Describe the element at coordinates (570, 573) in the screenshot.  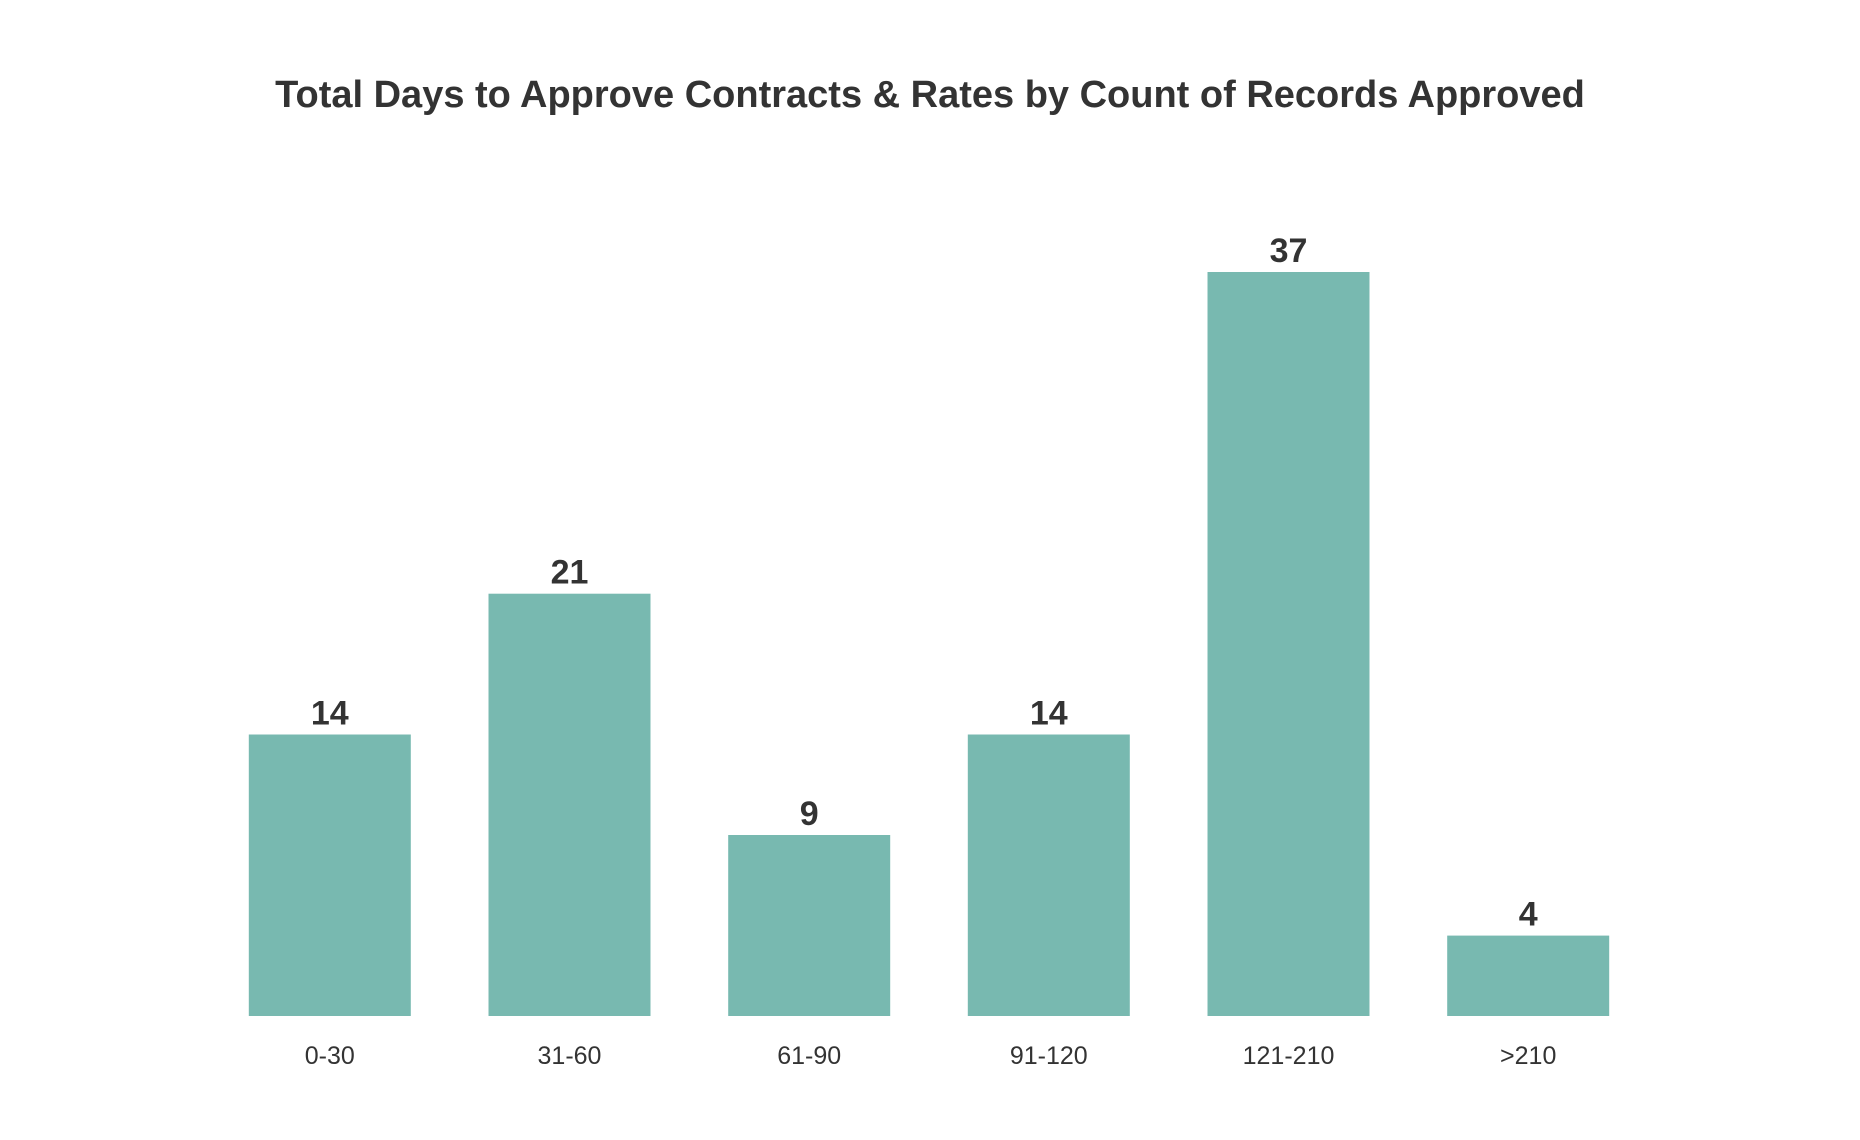
I see `data-label-1: 21` at that location.